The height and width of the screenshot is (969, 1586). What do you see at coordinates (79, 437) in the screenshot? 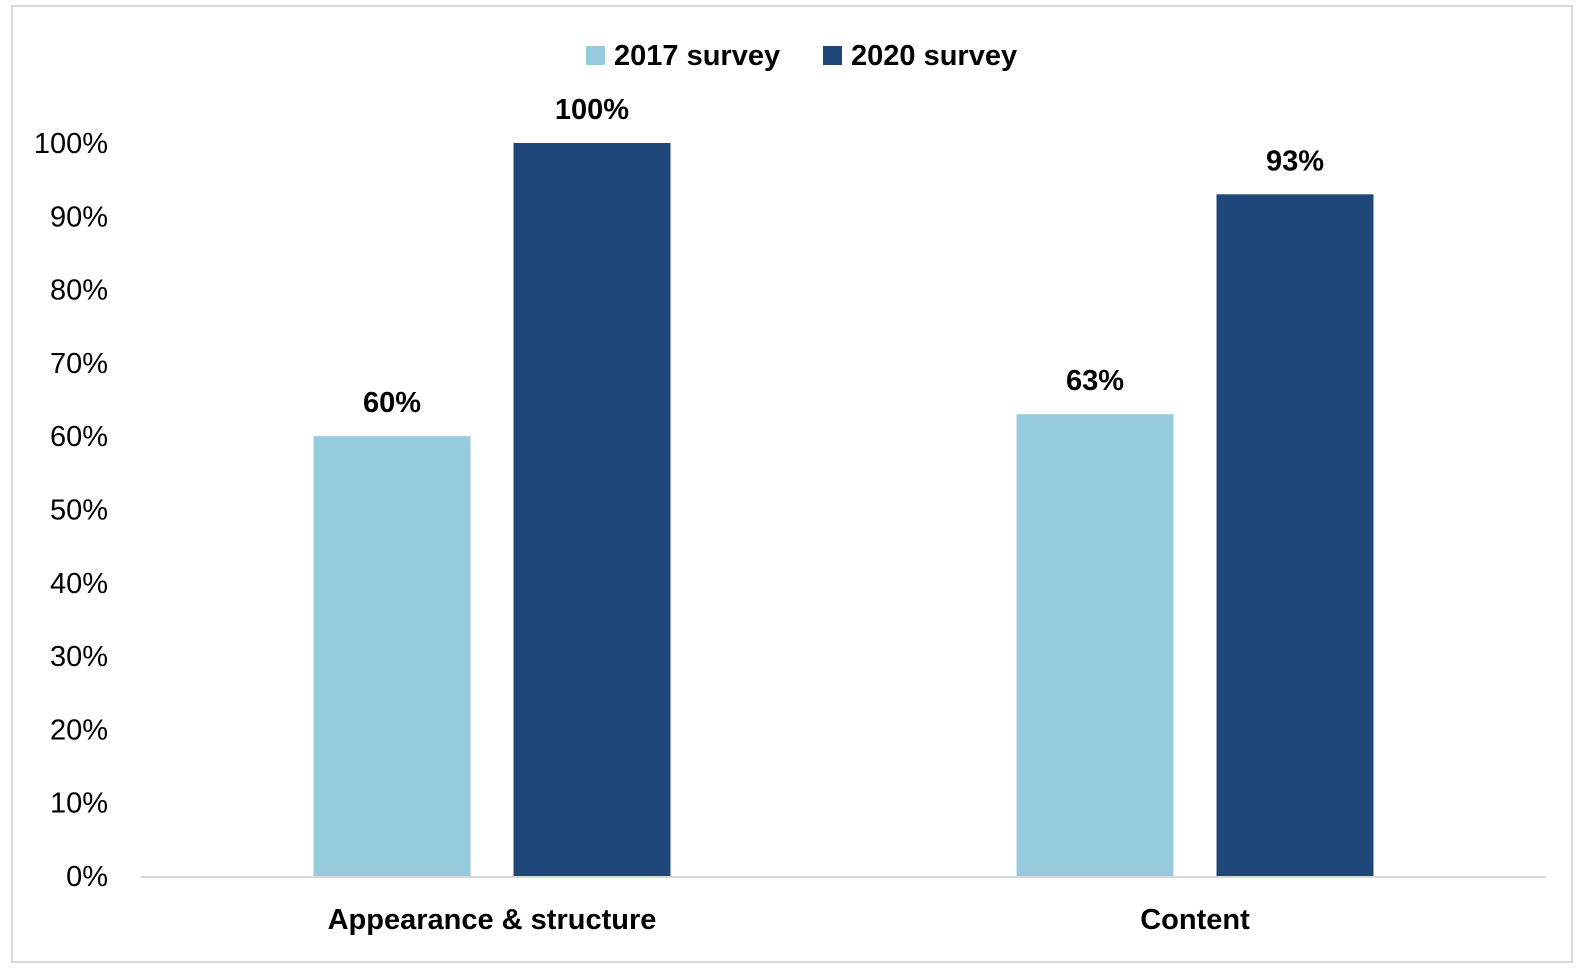
I see `y-tick-label: 60%` at bounding box center [79, 437].